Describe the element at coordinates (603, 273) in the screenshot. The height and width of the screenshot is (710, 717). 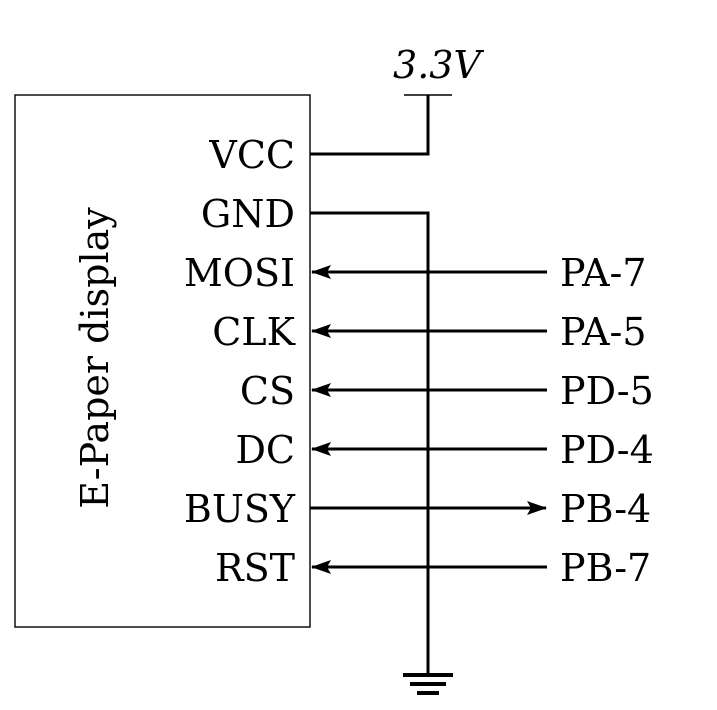
I see `mcu-pin-label-mosi: PA-7` at that location.